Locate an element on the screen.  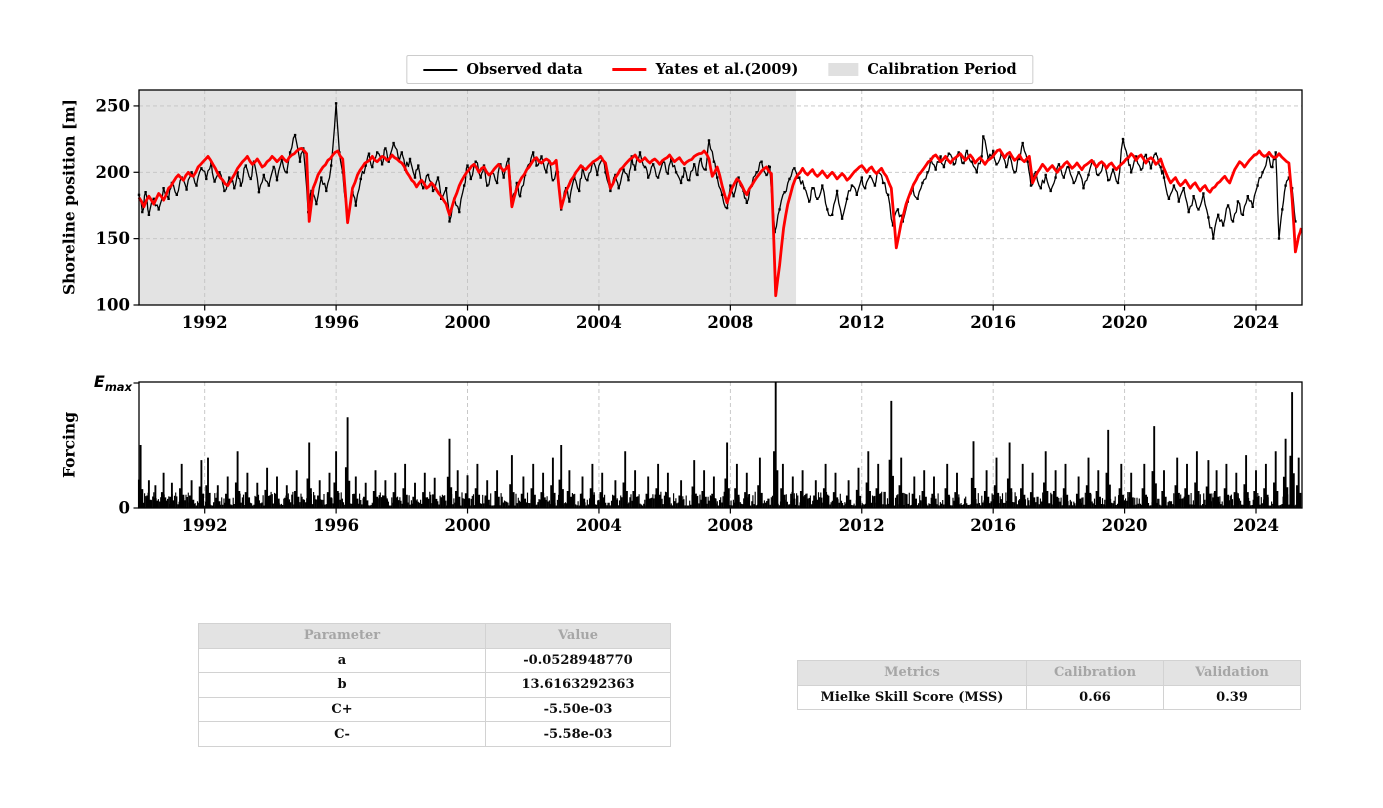
y-tick-label: 150 is located at coordinates (113, 238).